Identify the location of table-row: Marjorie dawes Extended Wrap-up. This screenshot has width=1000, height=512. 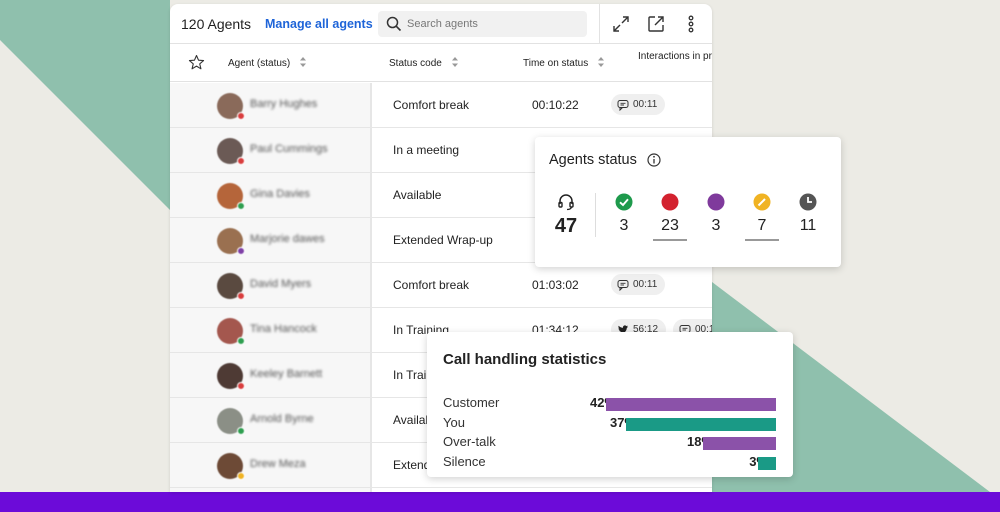
(441, 240).